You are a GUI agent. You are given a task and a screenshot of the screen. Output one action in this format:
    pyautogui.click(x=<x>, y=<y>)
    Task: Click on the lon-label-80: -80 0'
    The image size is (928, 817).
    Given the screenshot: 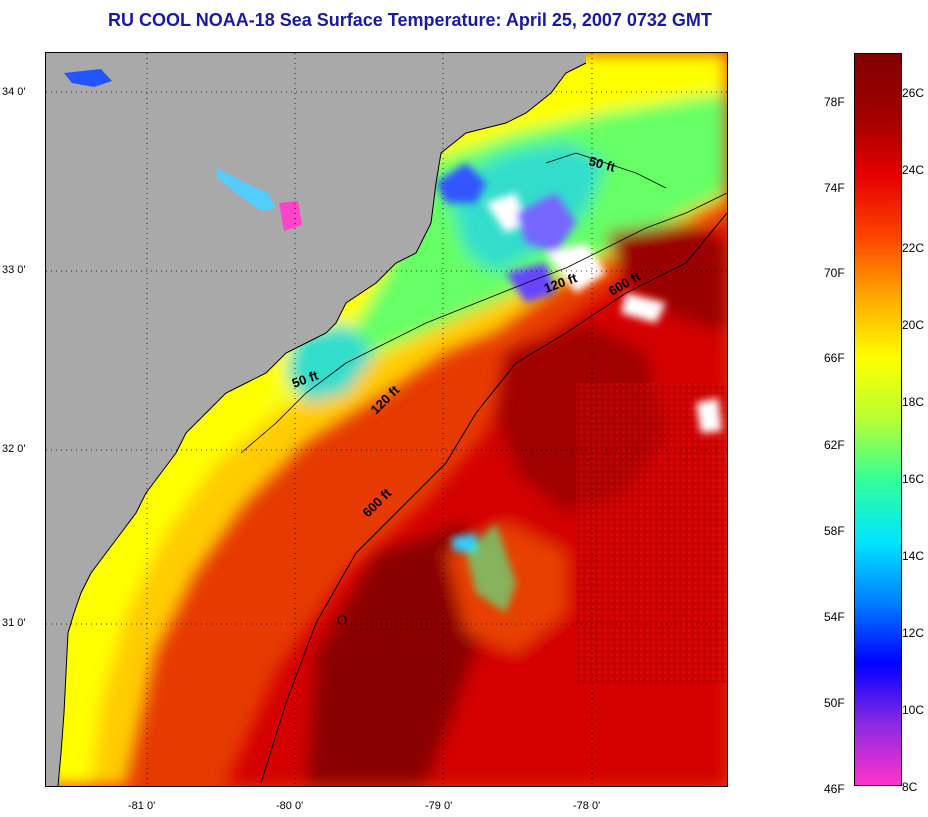 What is the action you would take?
    pyautogui.click(x=290, y=806)
    